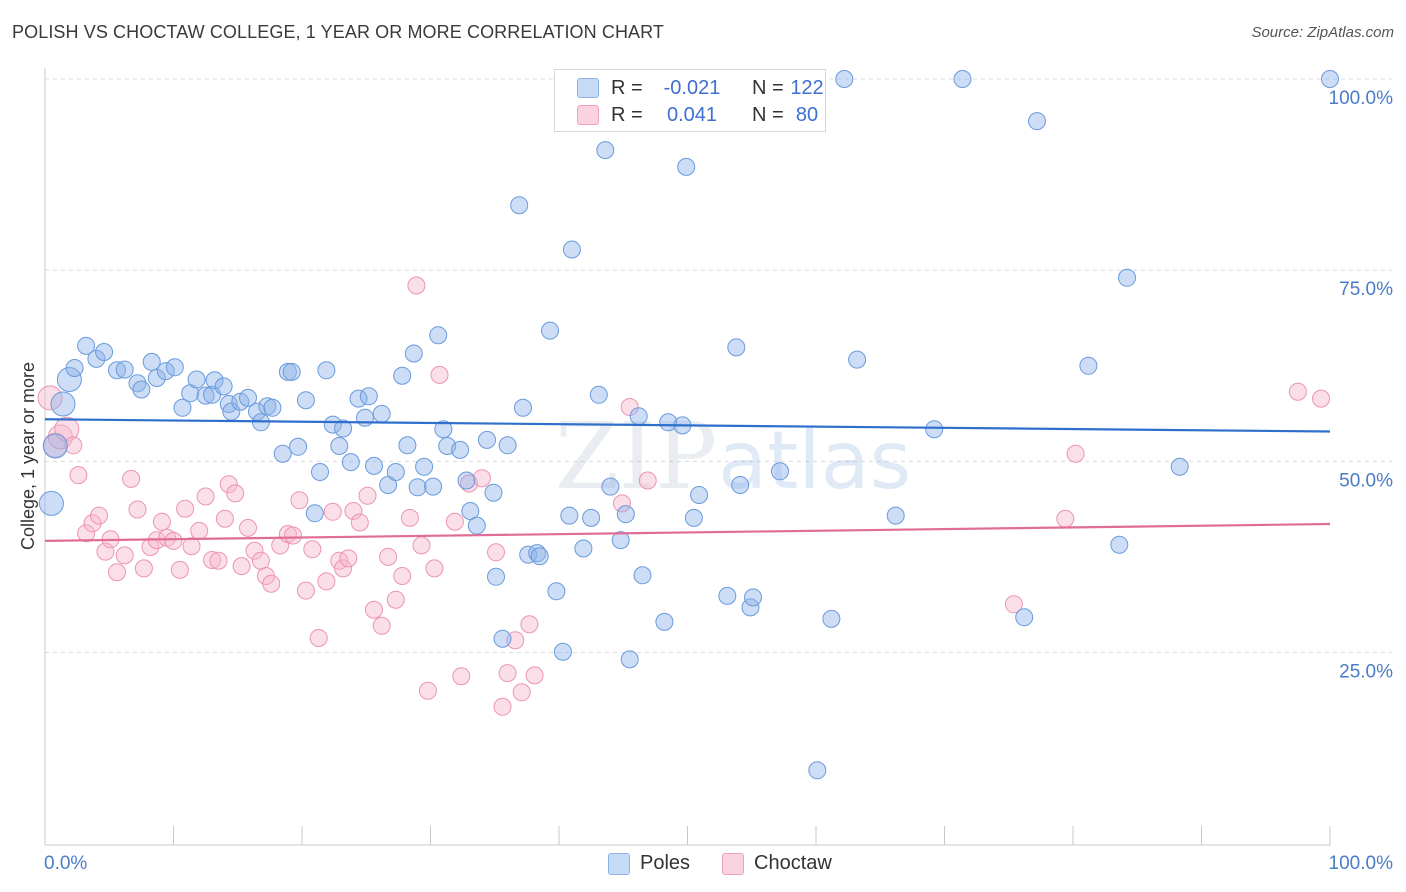 The width and height of the screenshot is (1406, 892). What do you see at coordinates (1366, 289) in the screenshot?
I see `y-tick-label: 75.0%` at bounding box center [1366, 289].